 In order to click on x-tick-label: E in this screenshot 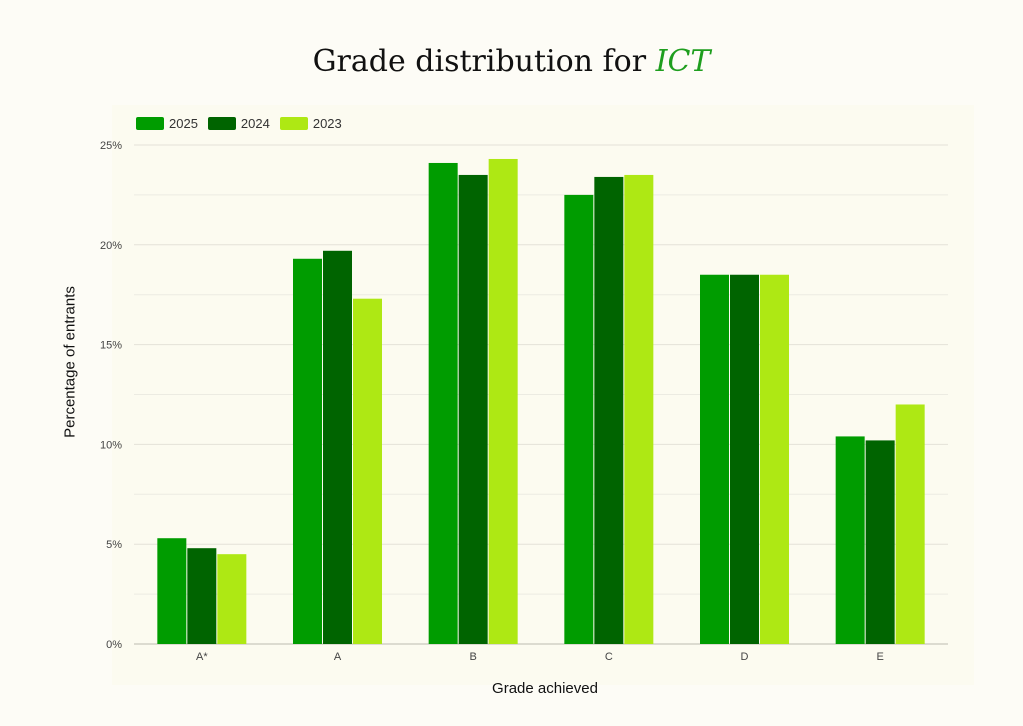, I will do `click(879, 657)`.